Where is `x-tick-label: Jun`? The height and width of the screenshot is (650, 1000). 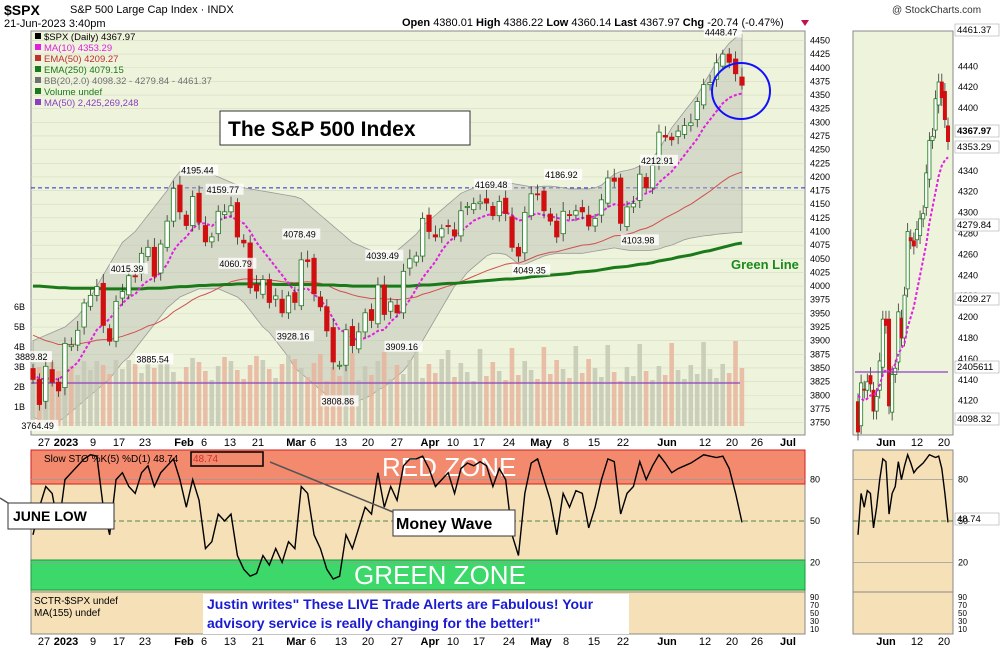
x-tick-label: Jun is located at coordinates (667, 443).